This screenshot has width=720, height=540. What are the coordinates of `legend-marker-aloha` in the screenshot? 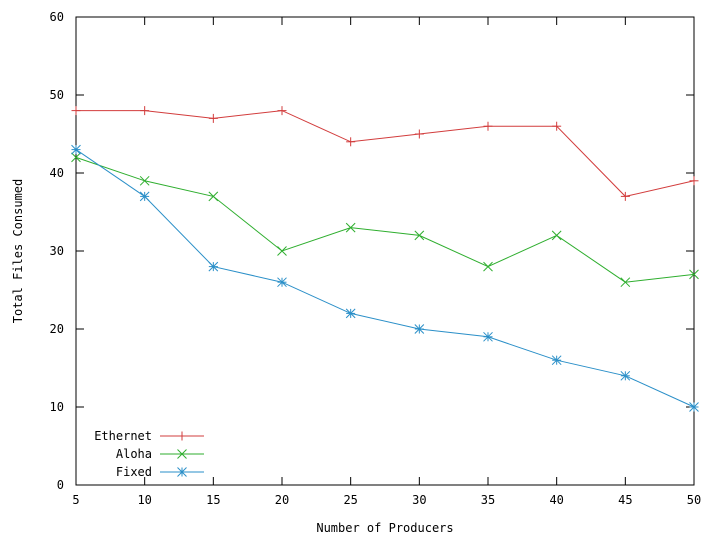 It's located at (182, 454).